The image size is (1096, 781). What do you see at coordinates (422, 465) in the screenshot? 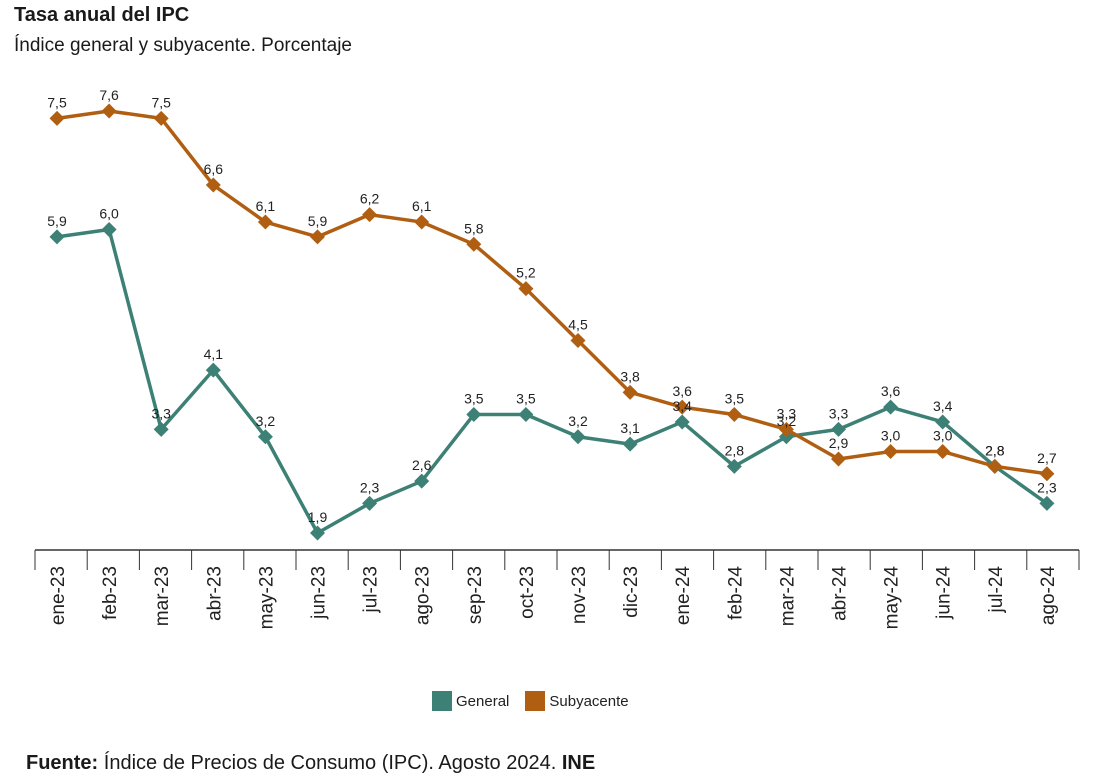
I see `data-label-general: 2,6` at bounding box center [422, 465].